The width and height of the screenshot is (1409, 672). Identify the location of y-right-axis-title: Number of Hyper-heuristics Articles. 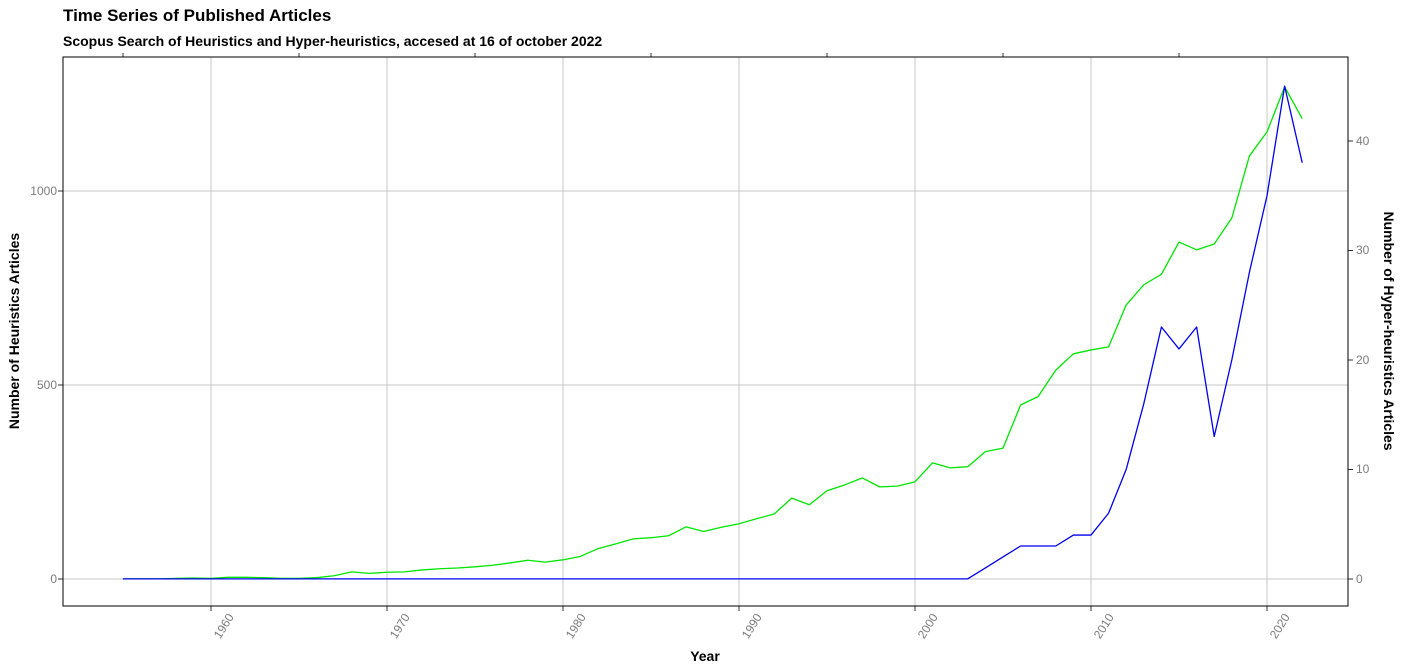
(1389, 331).